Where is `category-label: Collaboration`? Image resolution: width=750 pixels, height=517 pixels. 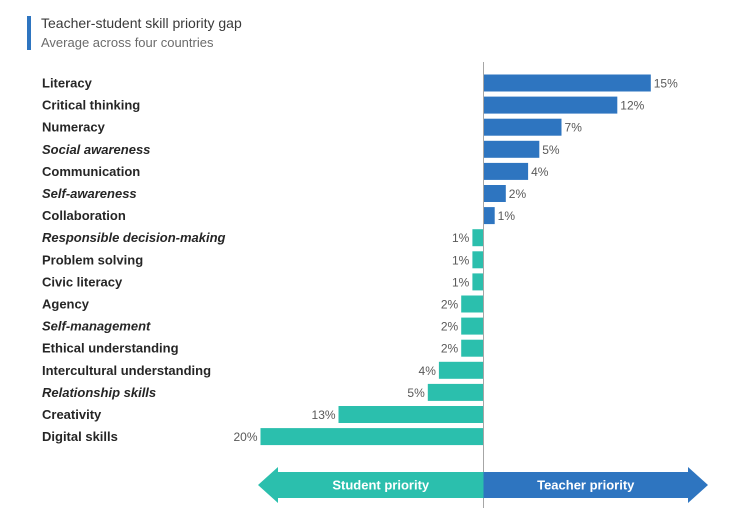
category-label: Collaboration is located at coordinates (84, 215).